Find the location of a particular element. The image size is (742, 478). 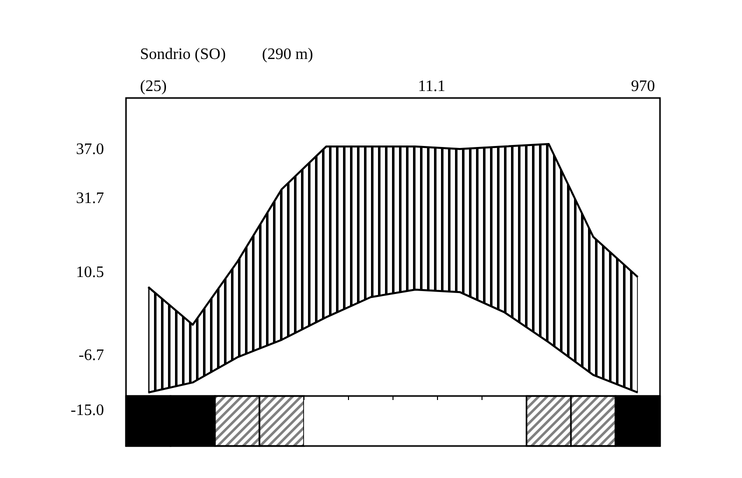

text: 31.7 is located at coordinates (90, 198).